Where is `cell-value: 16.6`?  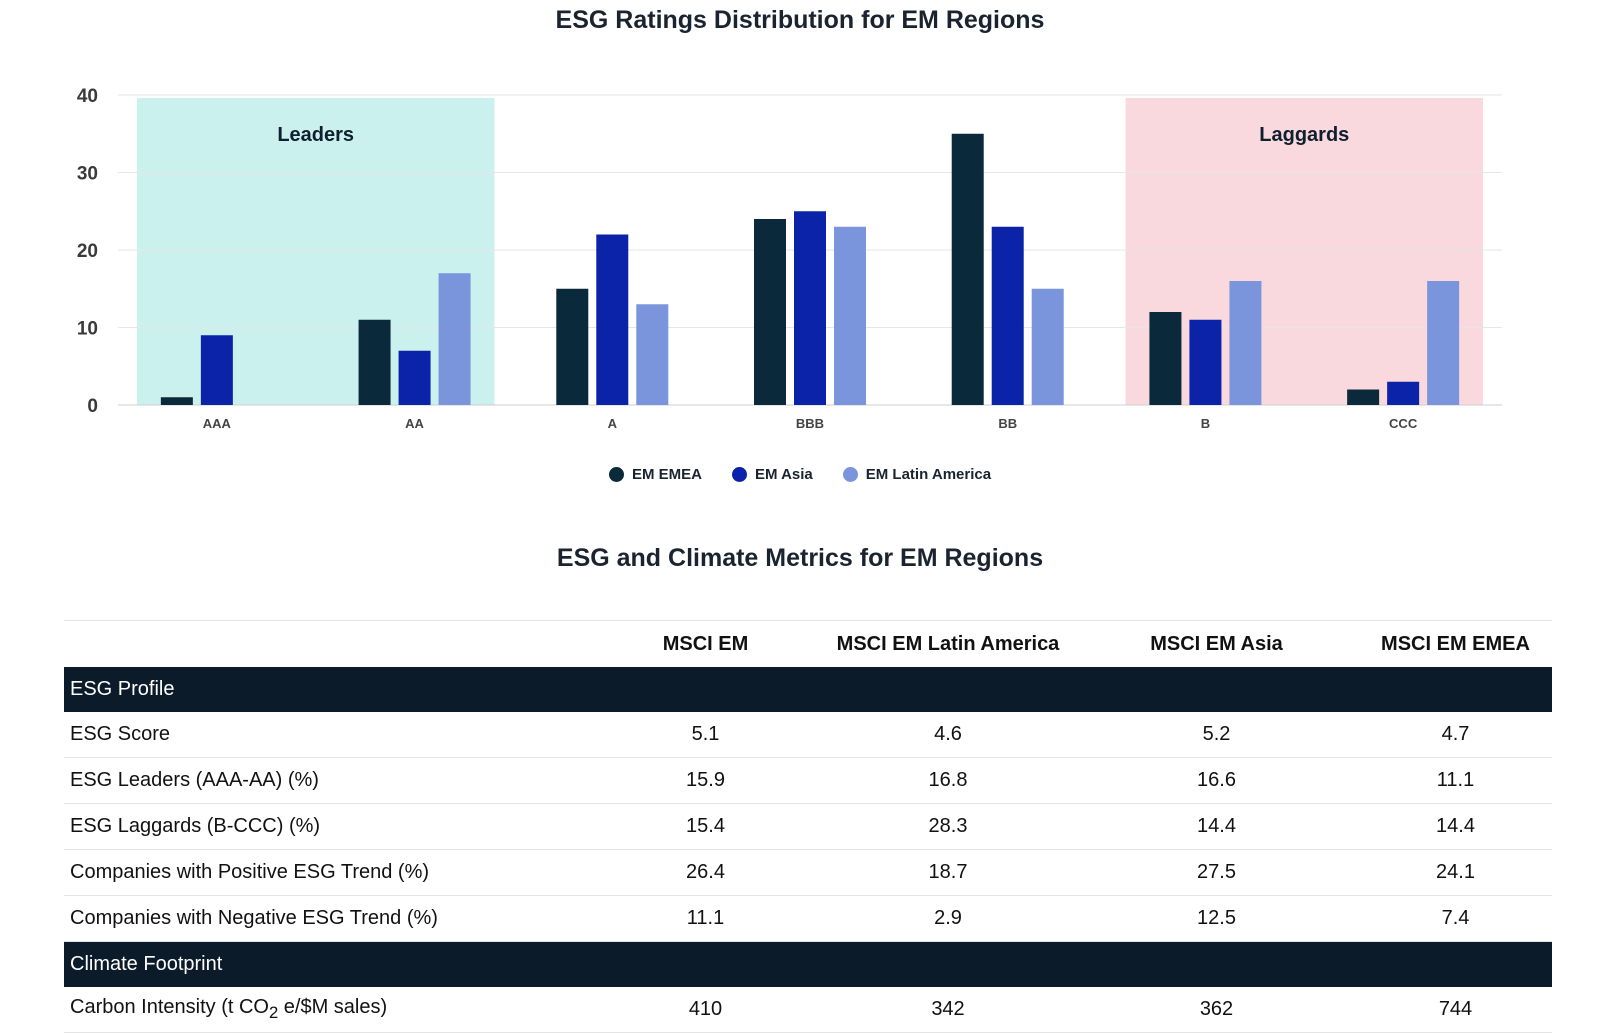
cell-value: 16.6 is located at coordinates (1216, 780).